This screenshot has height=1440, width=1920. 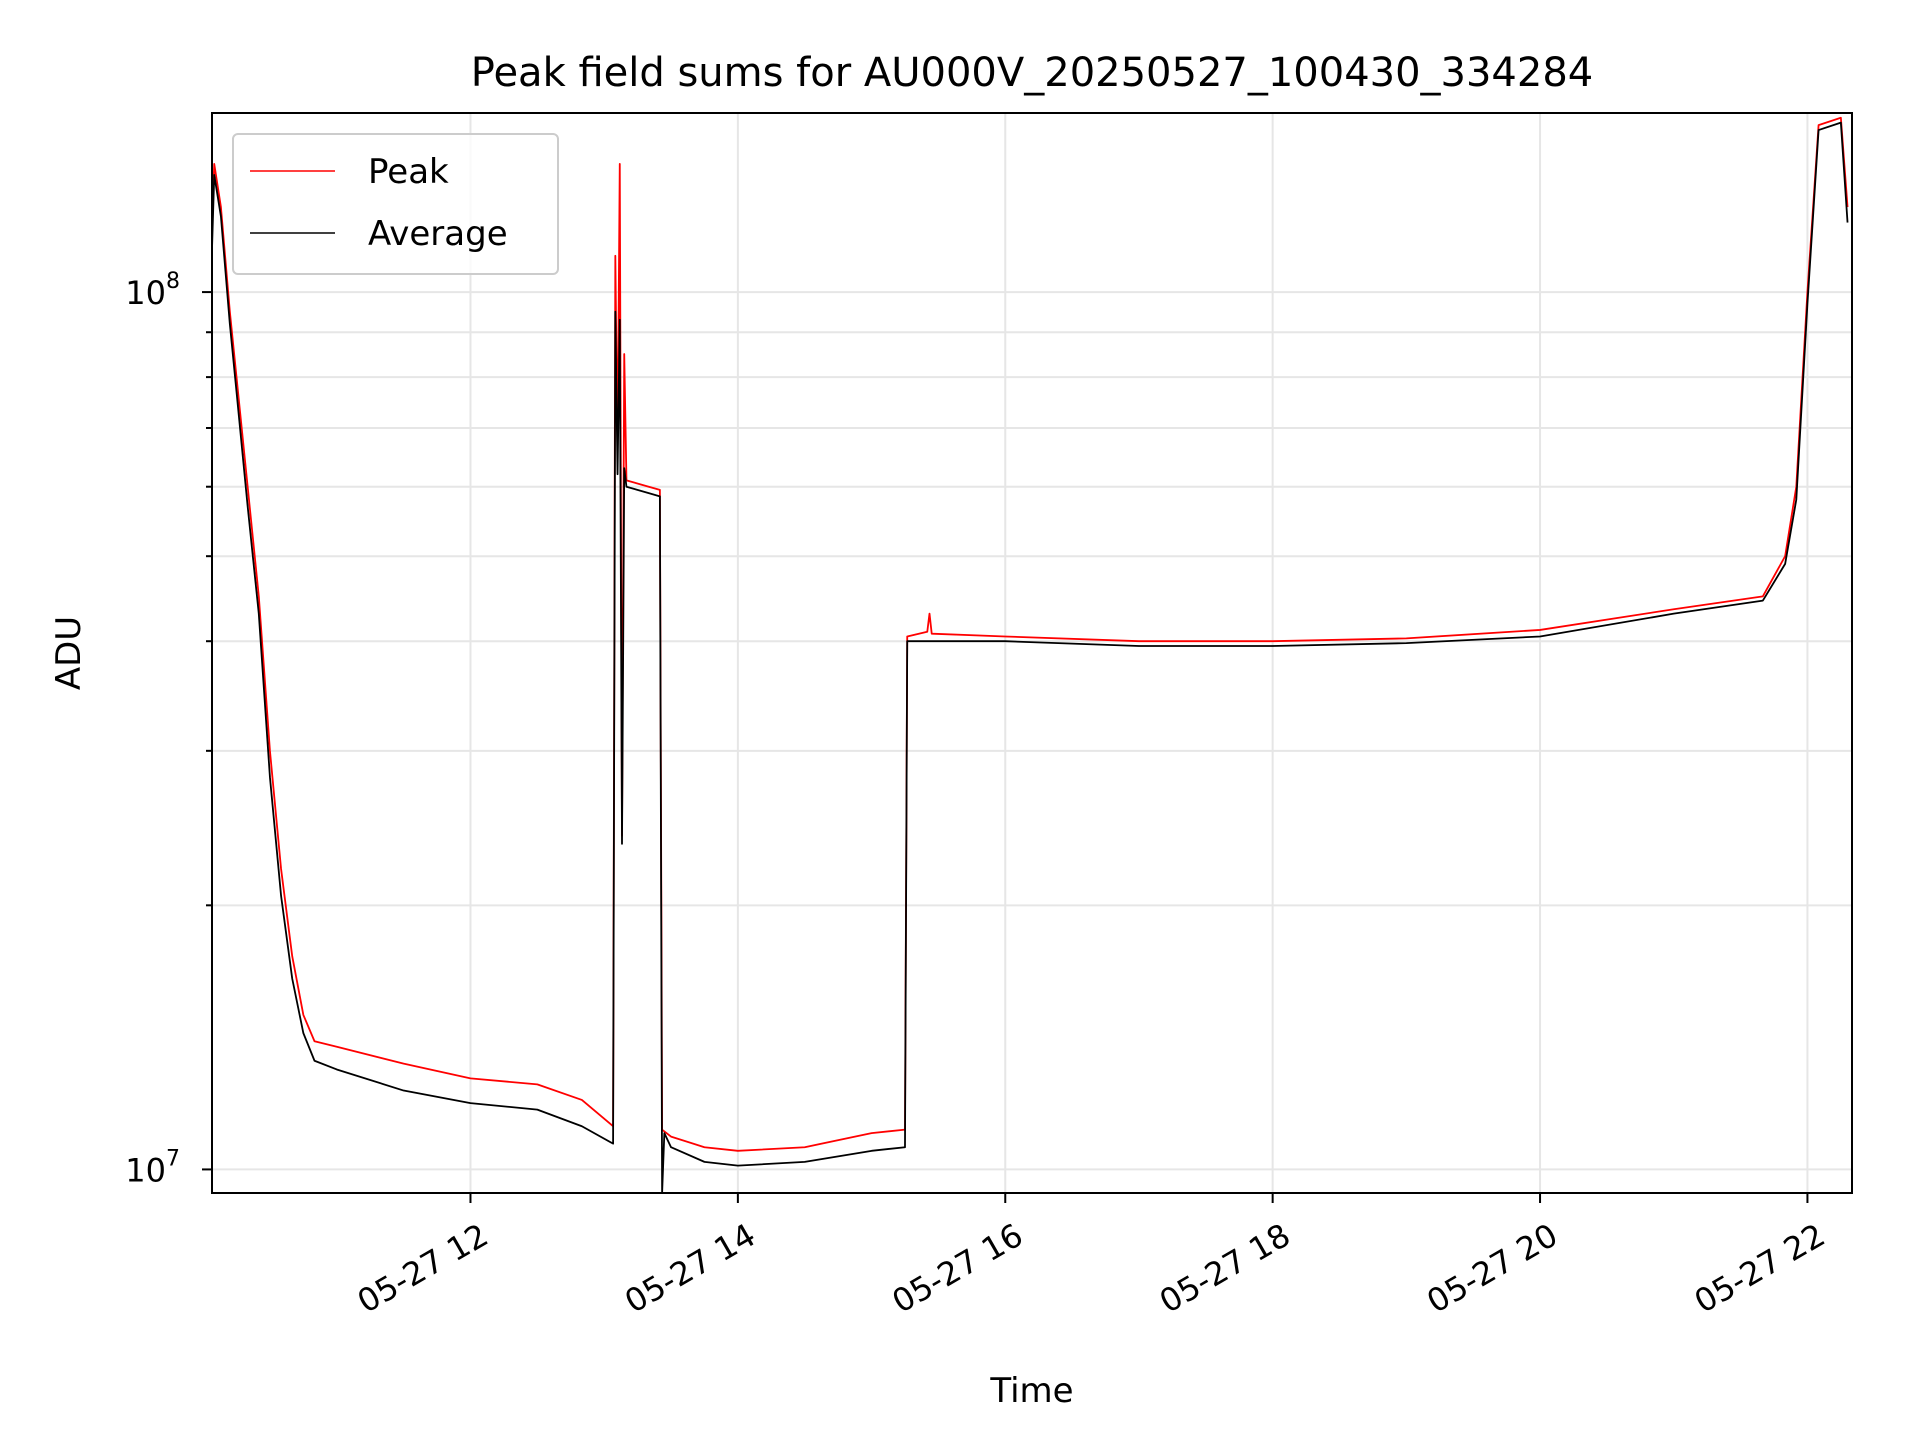 I want to click on y-tick-exponent: 7, so click(x=173, y=1158).